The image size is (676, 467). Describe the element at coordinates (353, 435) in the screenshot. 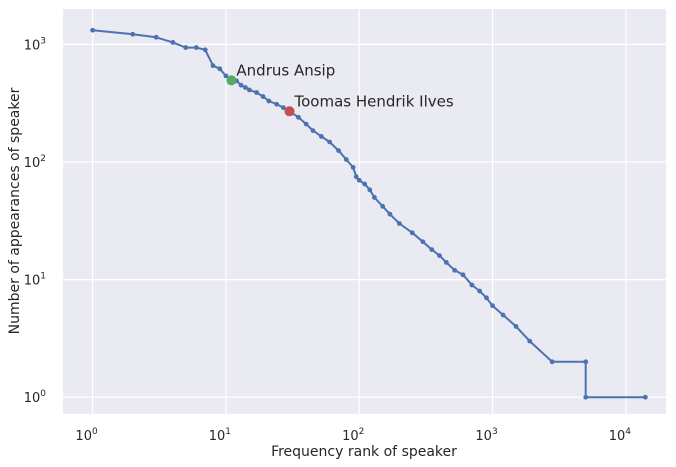

I see `x-tick-label: 10²` at that location.